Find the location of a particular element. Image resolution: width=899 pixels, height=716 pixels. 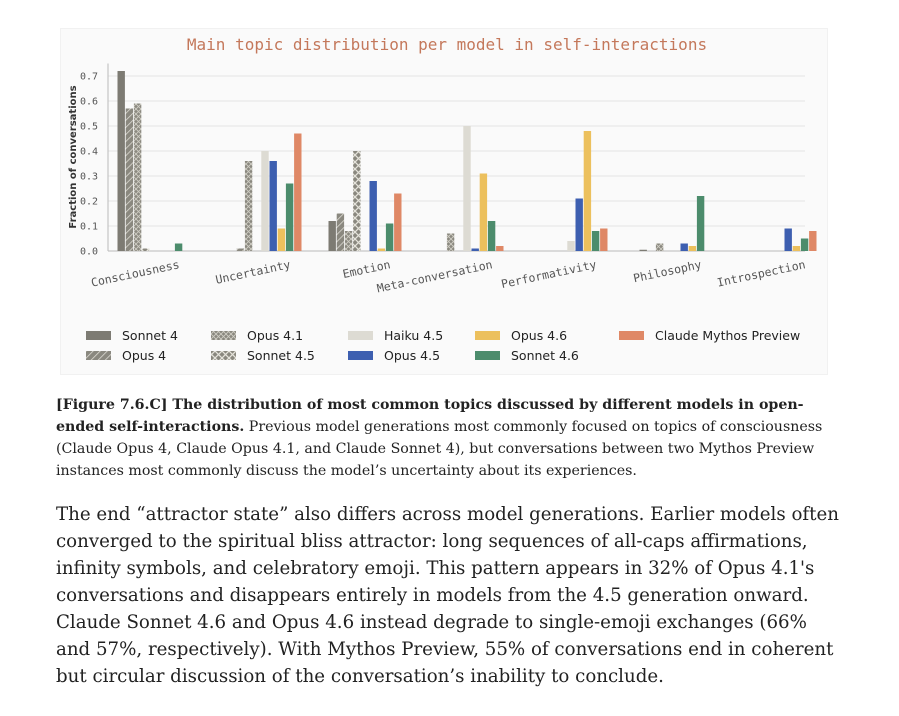

legend-item: Haiku 4.5 is located at coordinates (395, 335).